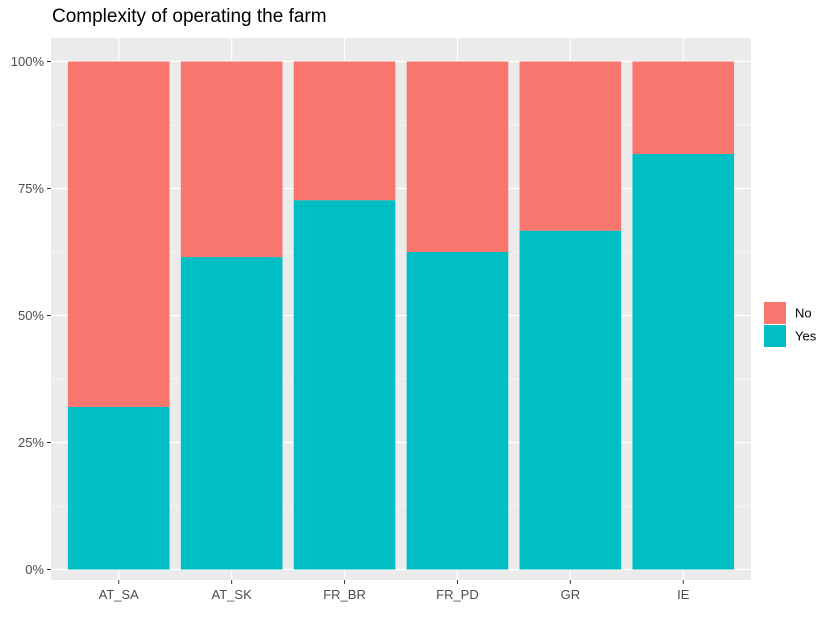 This screenshot has height=621, width=817. Describe the element at coordinates (457, 411) in the screenshot. I see `bar-fr-pd-yes` at that location.